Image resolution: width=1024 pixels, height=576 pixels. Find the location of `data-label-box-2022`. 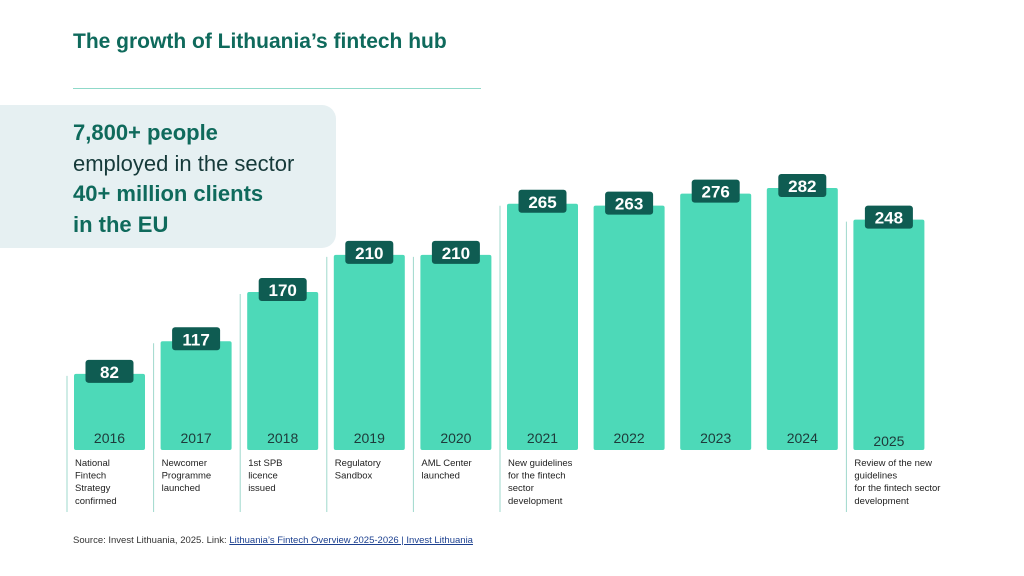

data-label-box-2022 is located at coordinates (629, 203).